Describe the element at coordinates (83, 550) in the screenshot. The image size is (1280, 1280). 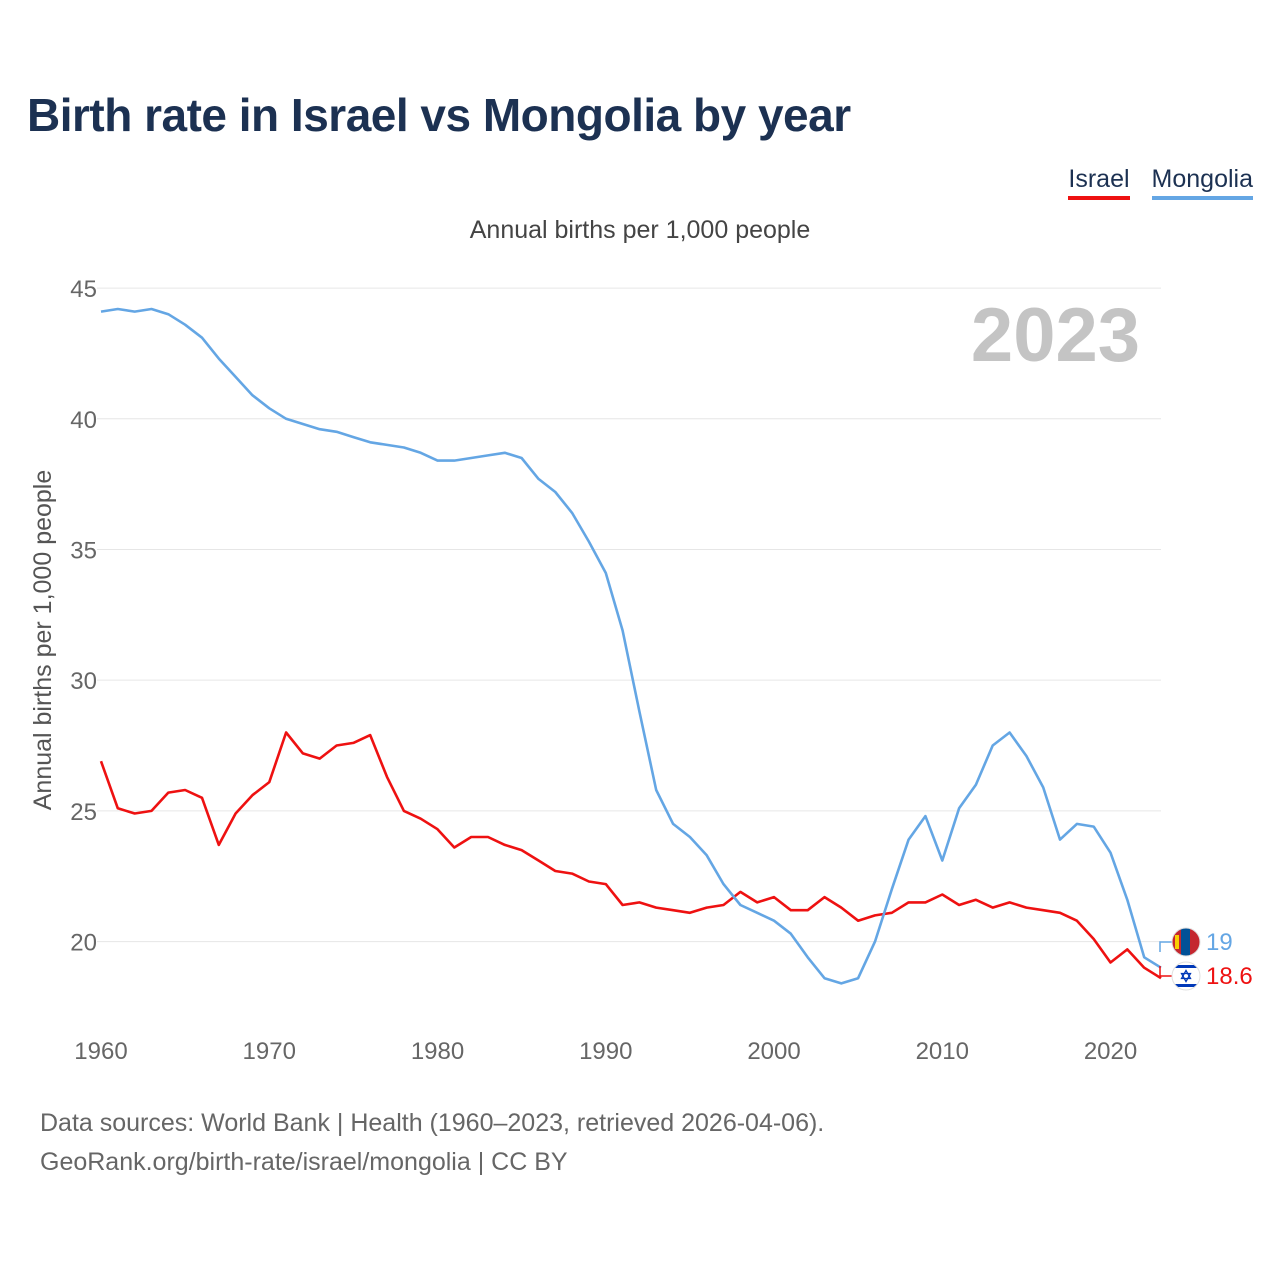
I see `y-tick-label: 35` at that location.